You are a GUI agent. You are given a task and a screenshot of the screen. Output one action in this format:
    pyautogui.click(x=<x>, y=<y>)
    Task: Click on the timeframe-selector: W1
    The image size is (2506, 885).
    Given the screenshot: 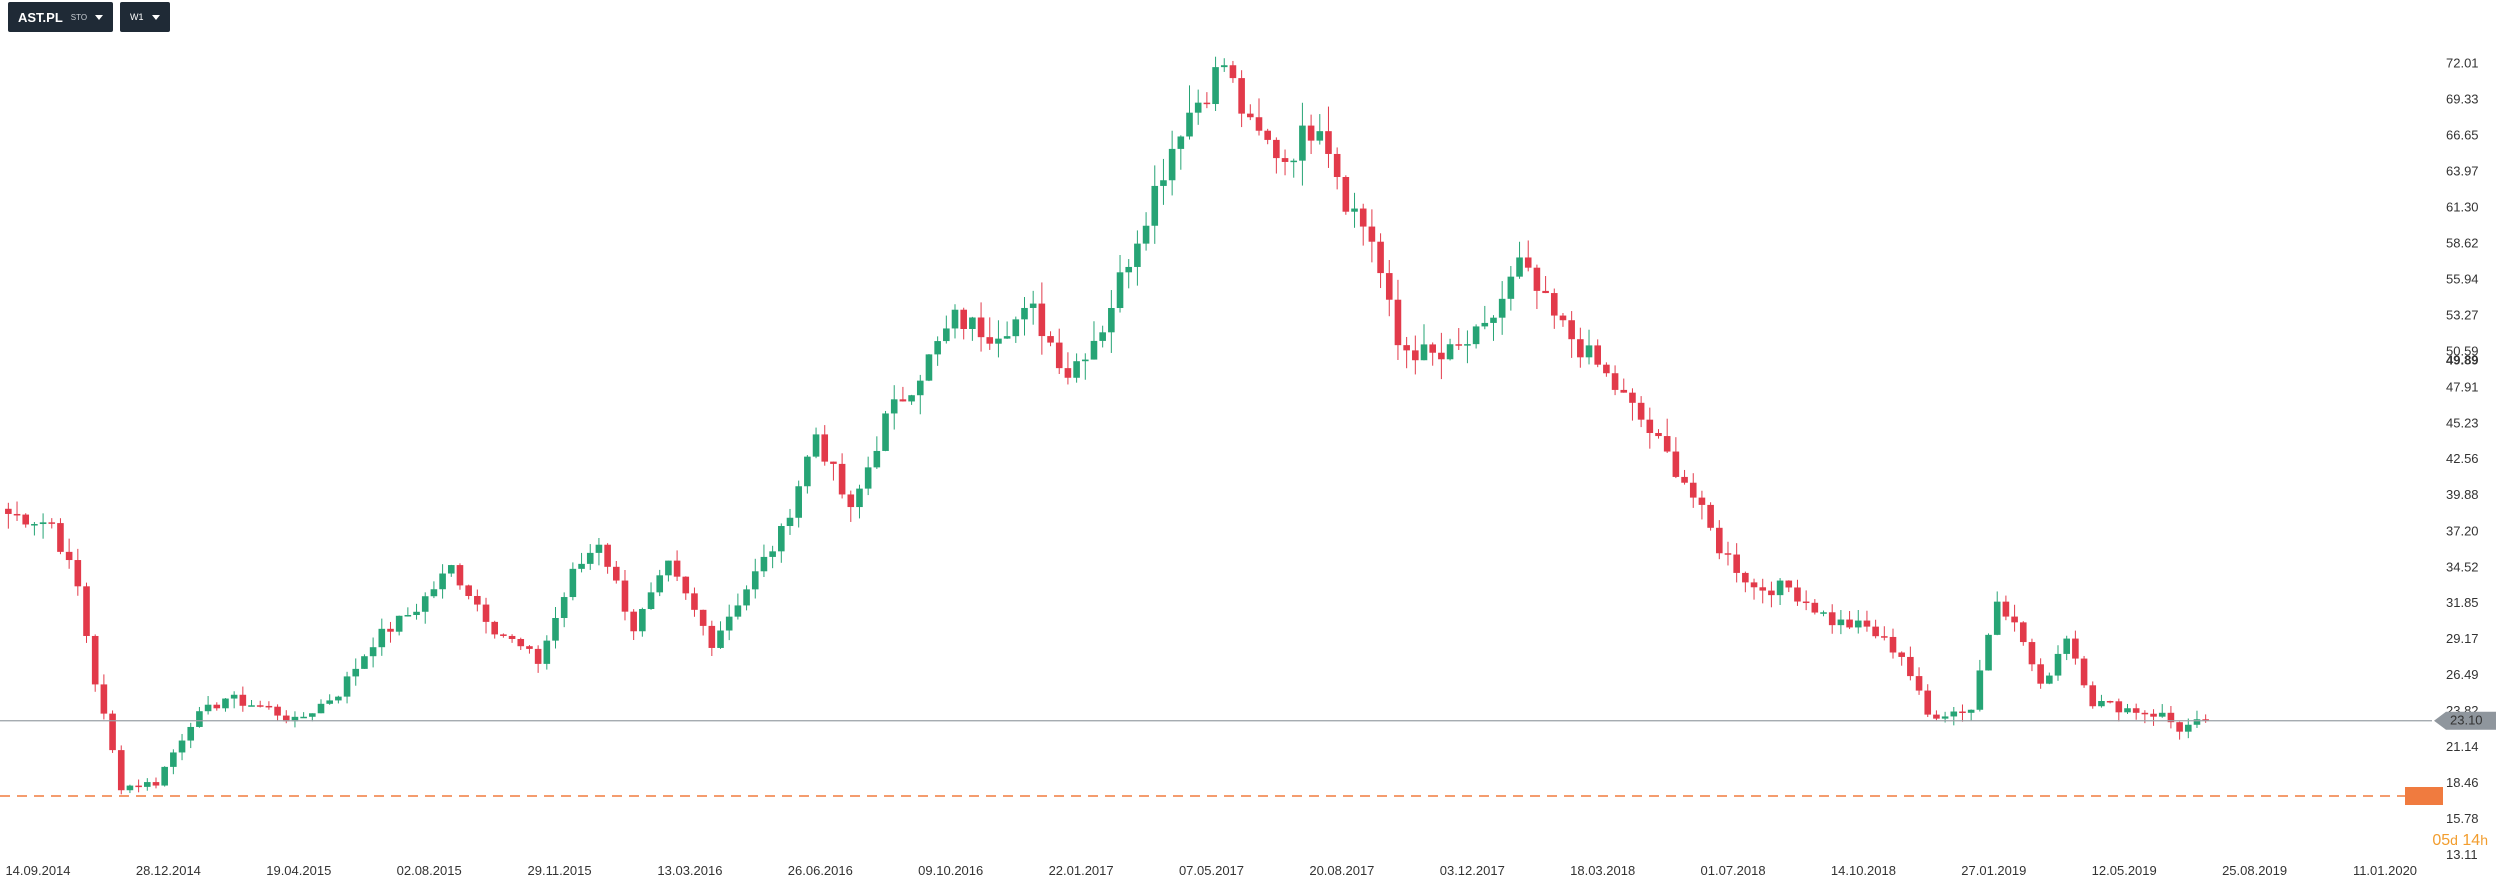 What is the action you would take?
    pyautogui.click(x=145, y=17)
    